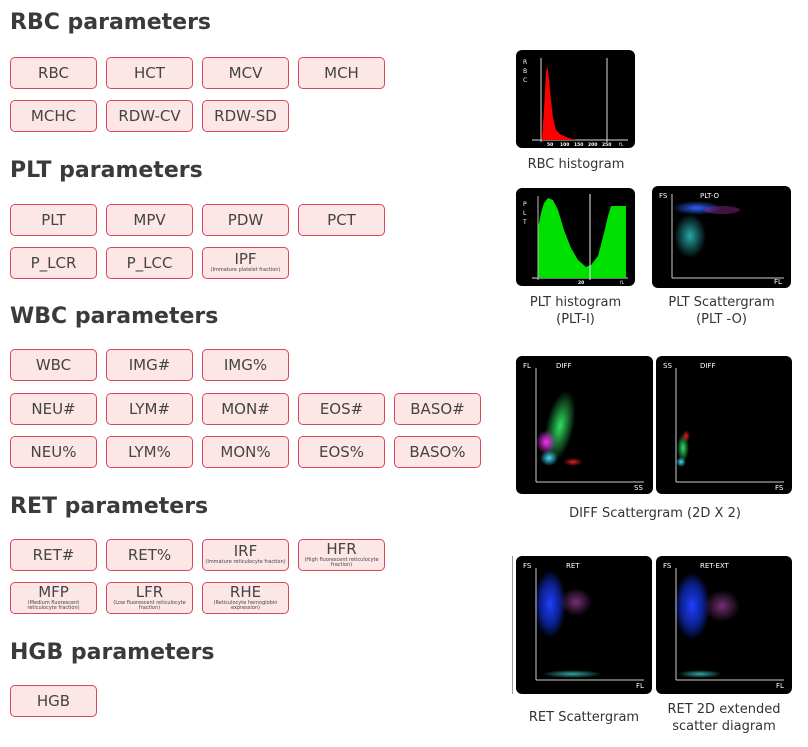 This screenshot has height=747, width=808. What do you see at coordinates (245, 452) in the screenshot?
I see `mon-percent-param-button: MON%` at bounding box center [245, 452].